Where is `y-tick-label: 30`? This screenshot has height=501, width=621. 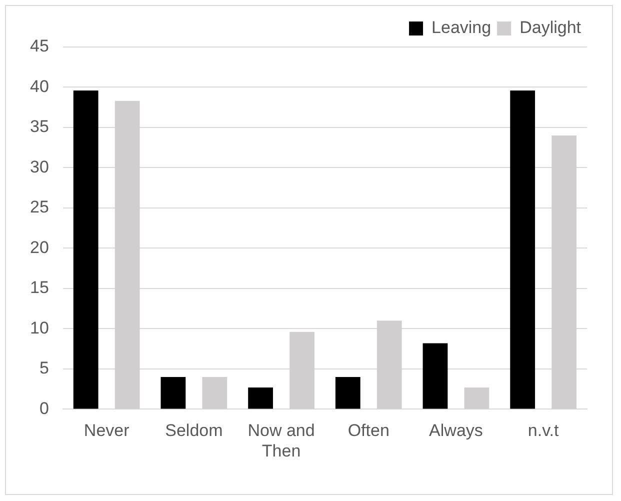
y-tick-label: 30 is located at coordinates (39, 166).